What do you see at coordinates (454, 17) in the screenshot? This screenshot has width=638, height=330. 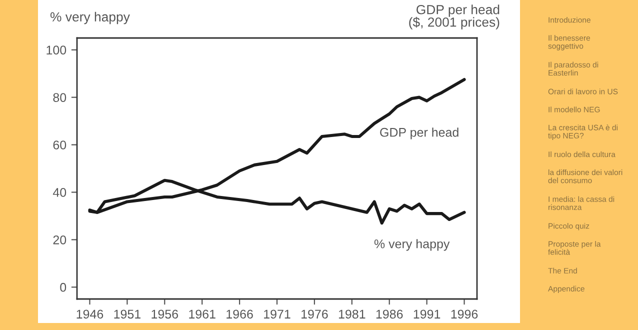 I see `text: GDP per head ($, 2001 prices)` at bounding box center [454, 17].